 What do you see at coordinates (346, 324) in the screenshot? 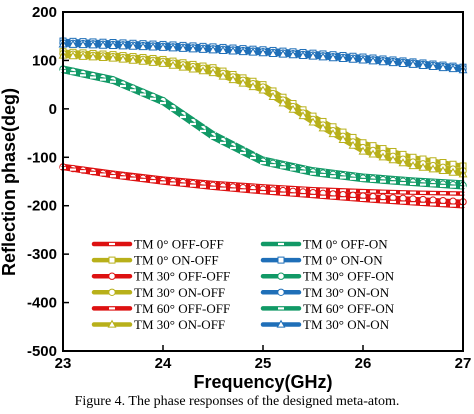
I see `legend-label: TM 30° ON-ON` at bounding box center [346, 324].